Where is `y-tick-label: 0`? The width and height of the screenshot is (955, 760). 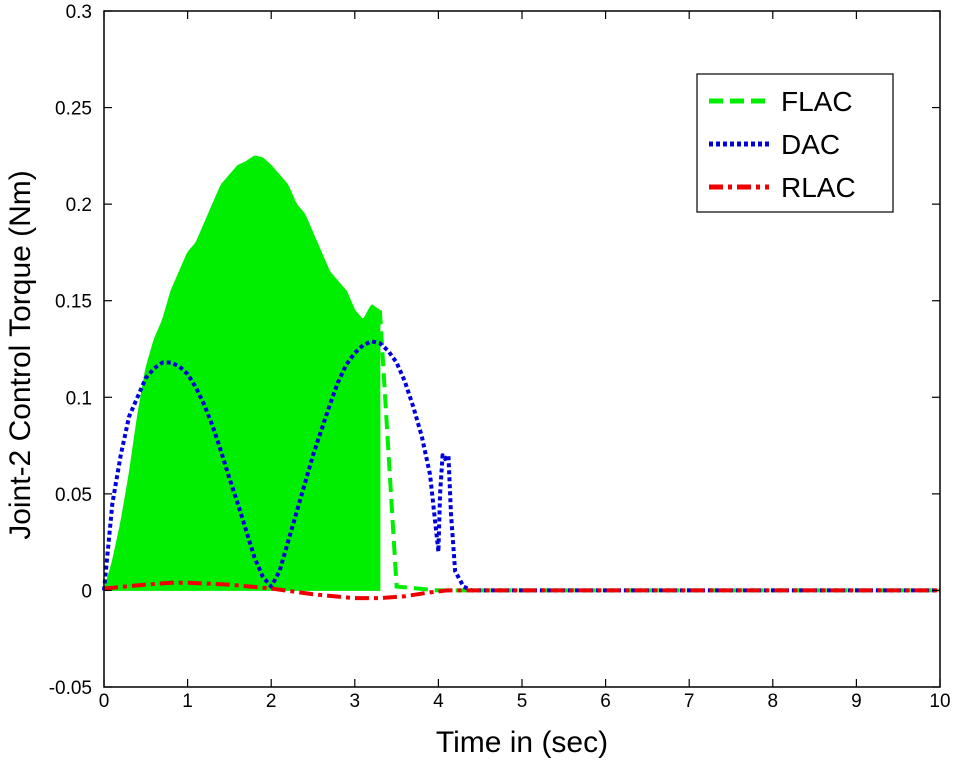 y-tick-label: 0 is located at coordinates (86, 591).